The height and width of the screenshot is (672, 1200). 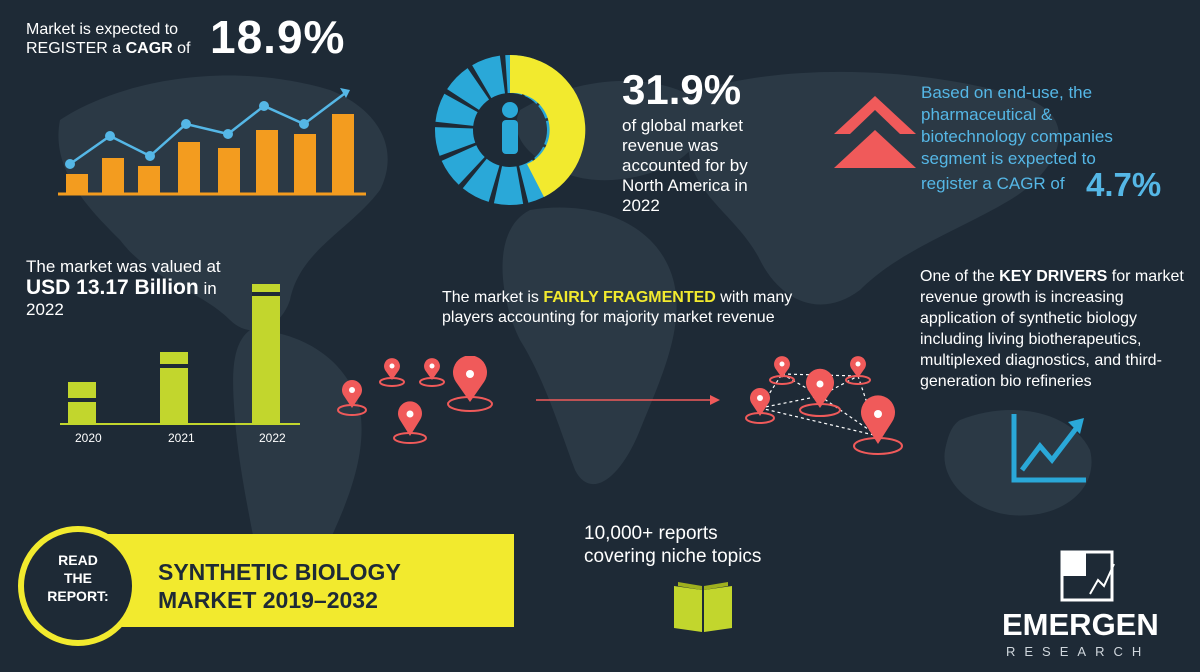 What do you see at coordinates (1087, 576) in the screenshot?
I see `emergen-logo-icon` at bounding box center [1087, 576].